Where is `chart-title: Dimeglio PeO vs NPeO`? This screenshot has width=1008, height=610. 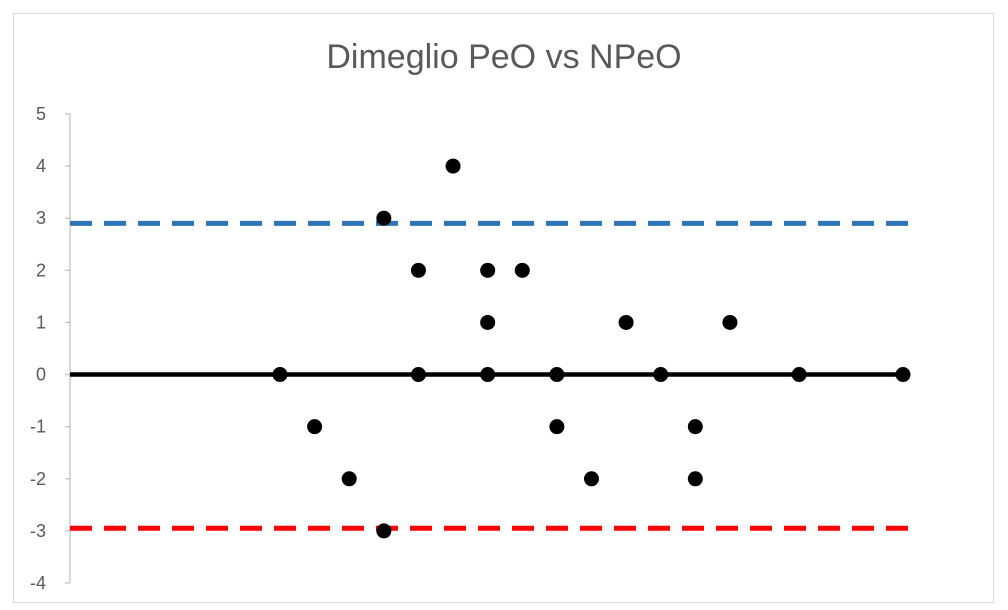 chart-title: Dimeglio PeO vs NPeO is located at coordinates (504, 57).